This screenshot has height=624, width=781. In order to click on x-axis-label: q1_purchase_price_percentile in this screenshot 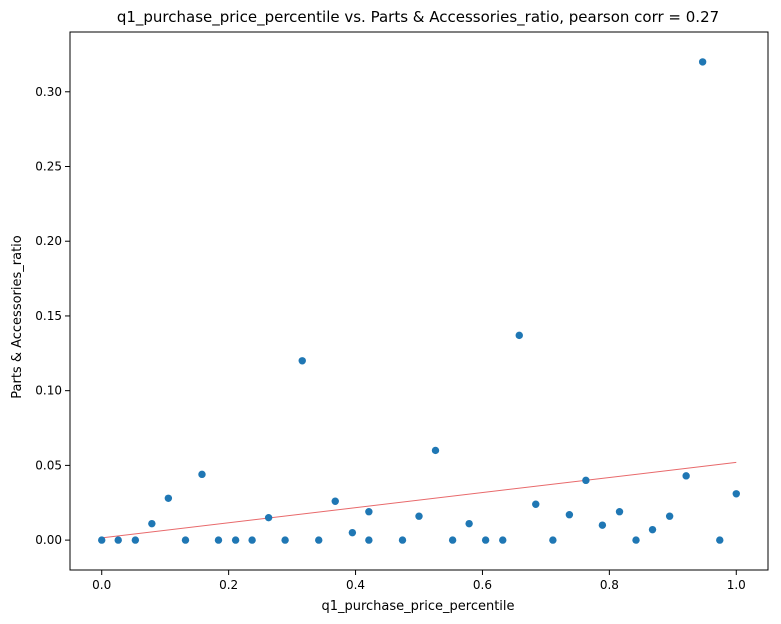, I will do `click(417, 606)`.